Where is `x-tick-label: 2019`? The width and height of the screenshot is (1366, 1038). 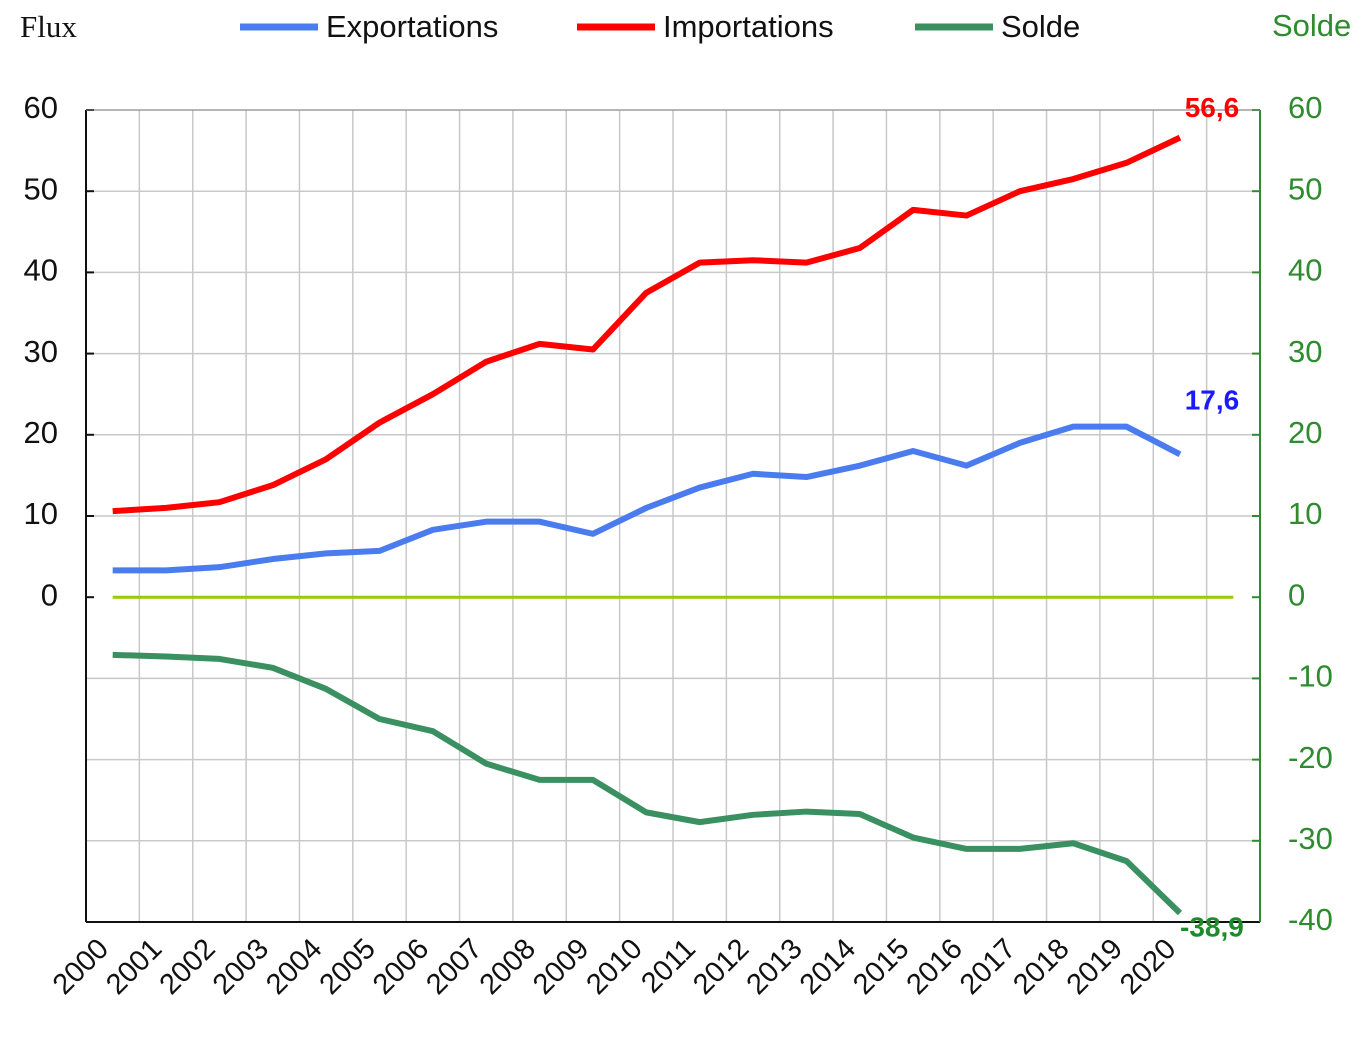
x-tick-label: 2019 is located at coordinates (1095, 967).